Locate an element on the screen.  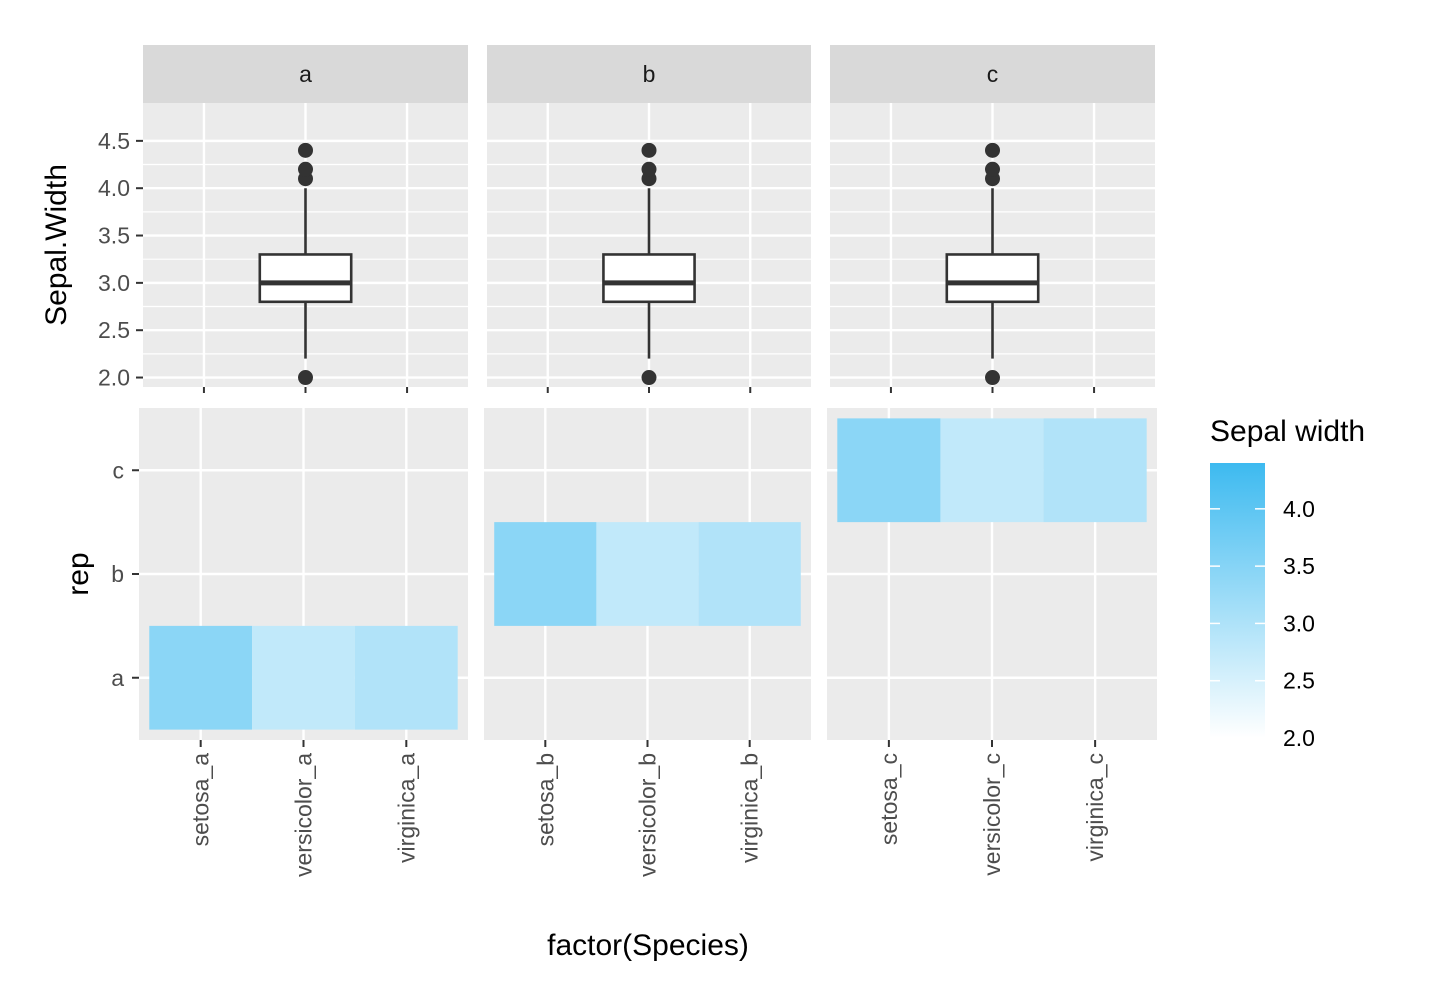
facet-strip-label-a: a is located at coordinates (305, 74).